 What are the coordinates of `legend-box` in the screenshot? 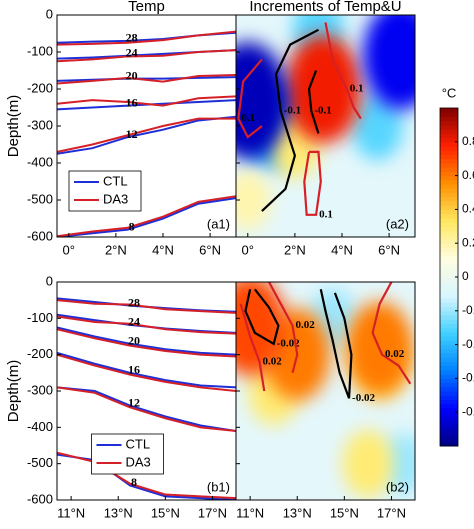 It's located at (127, 454).